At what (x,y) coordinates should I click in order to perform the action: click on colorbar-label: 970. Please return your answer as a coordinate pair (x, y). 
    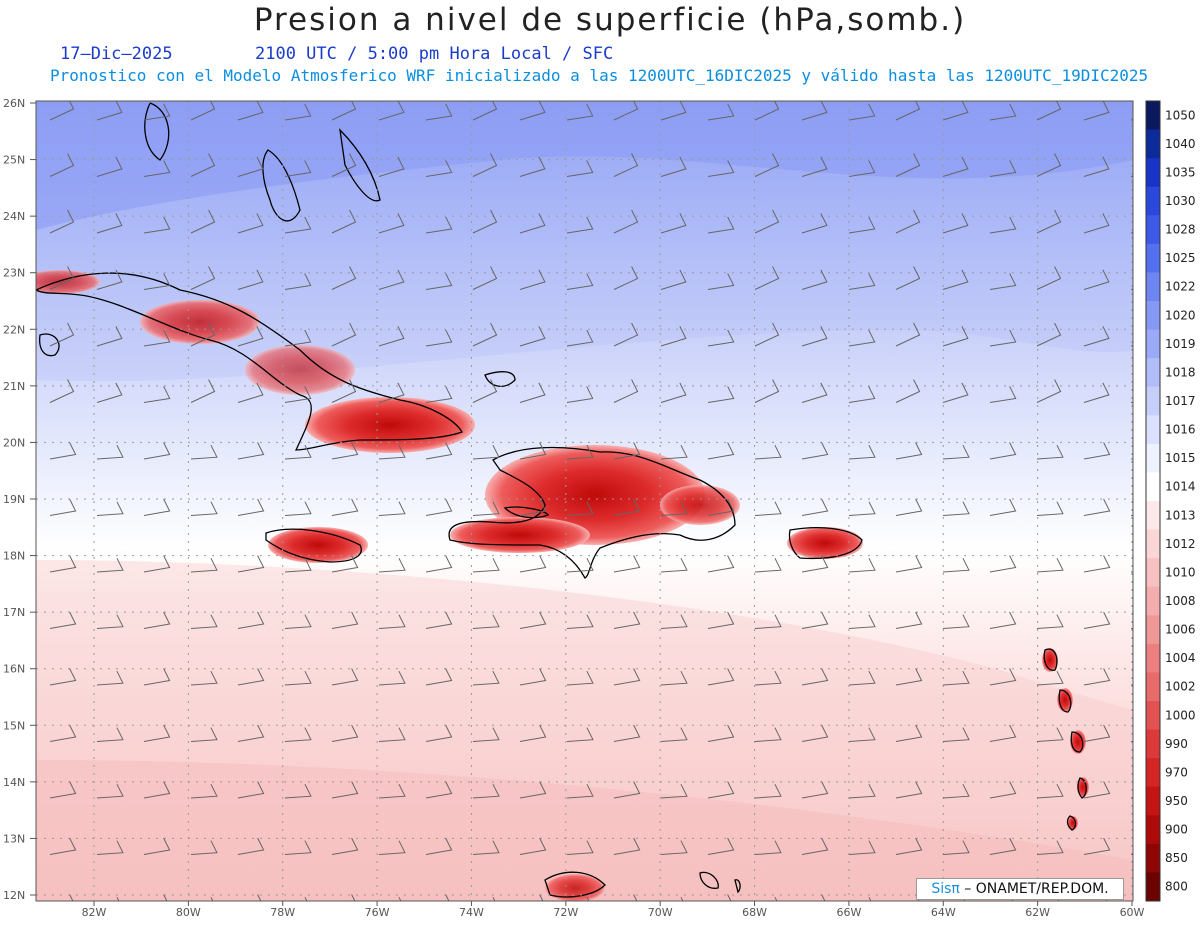
    Looking at the image, I should click on (1176, 772).